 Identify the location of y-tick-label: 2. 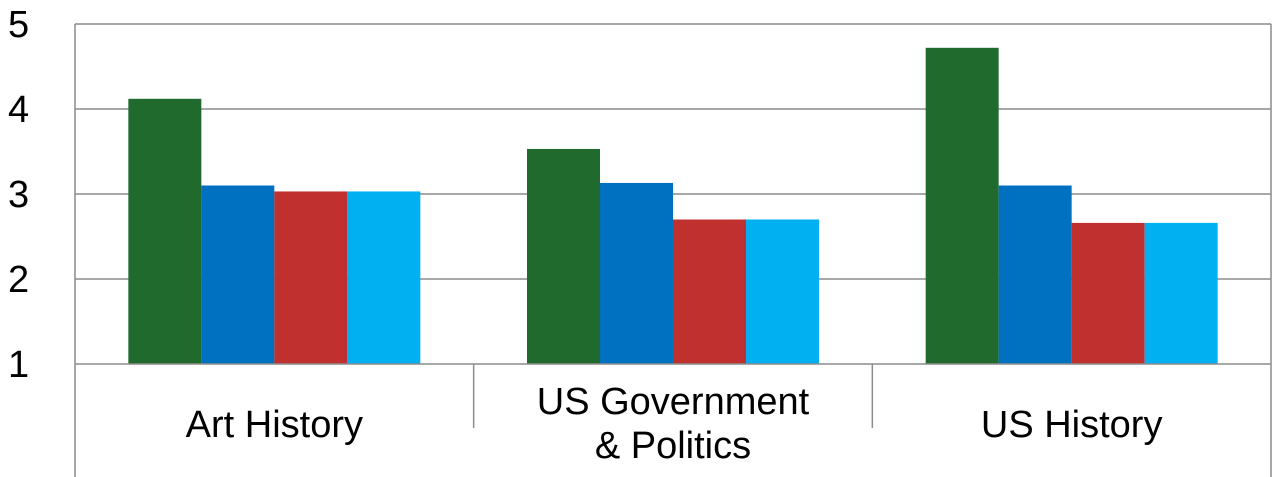
(18, 280).